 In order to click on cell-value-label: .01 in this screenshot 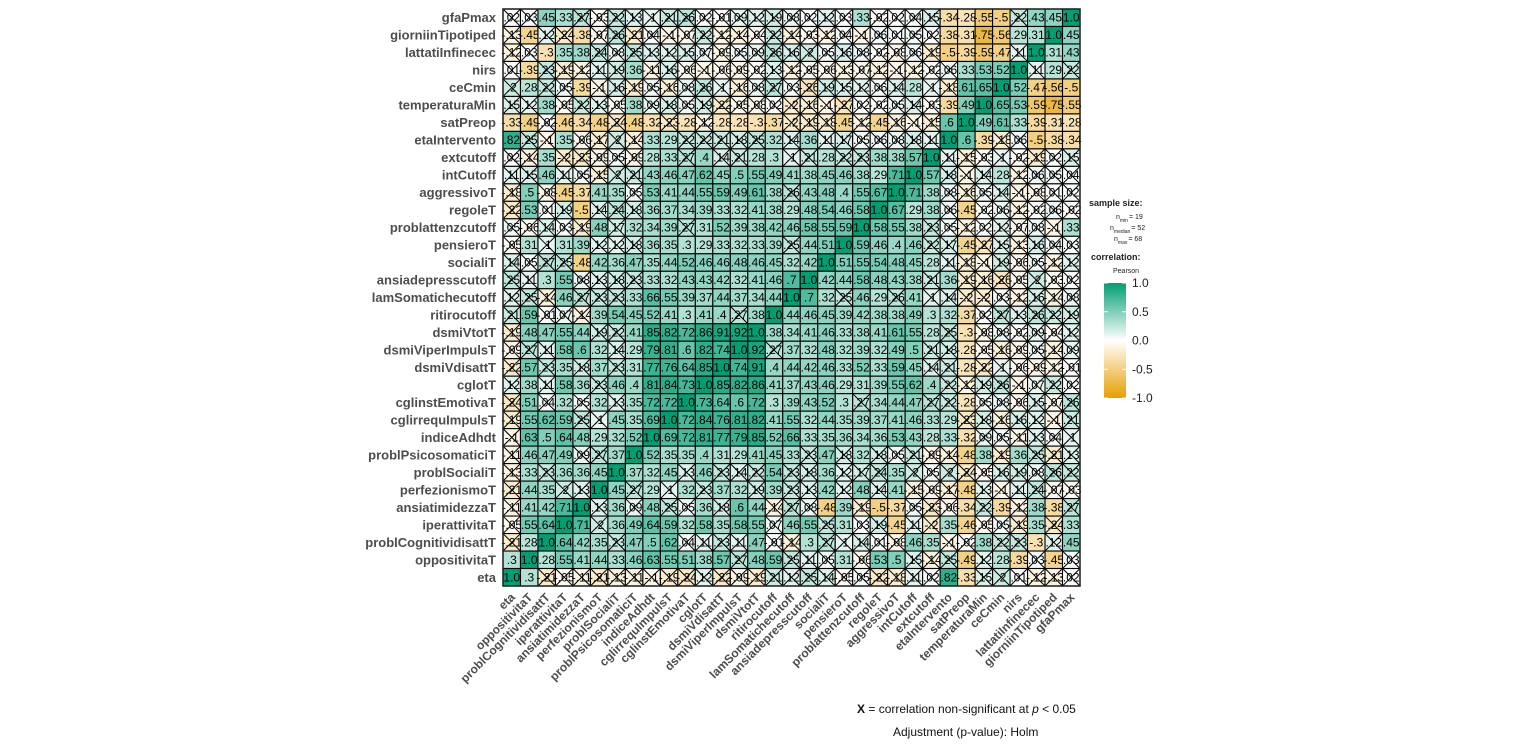, I will do `click(896, 35)`.